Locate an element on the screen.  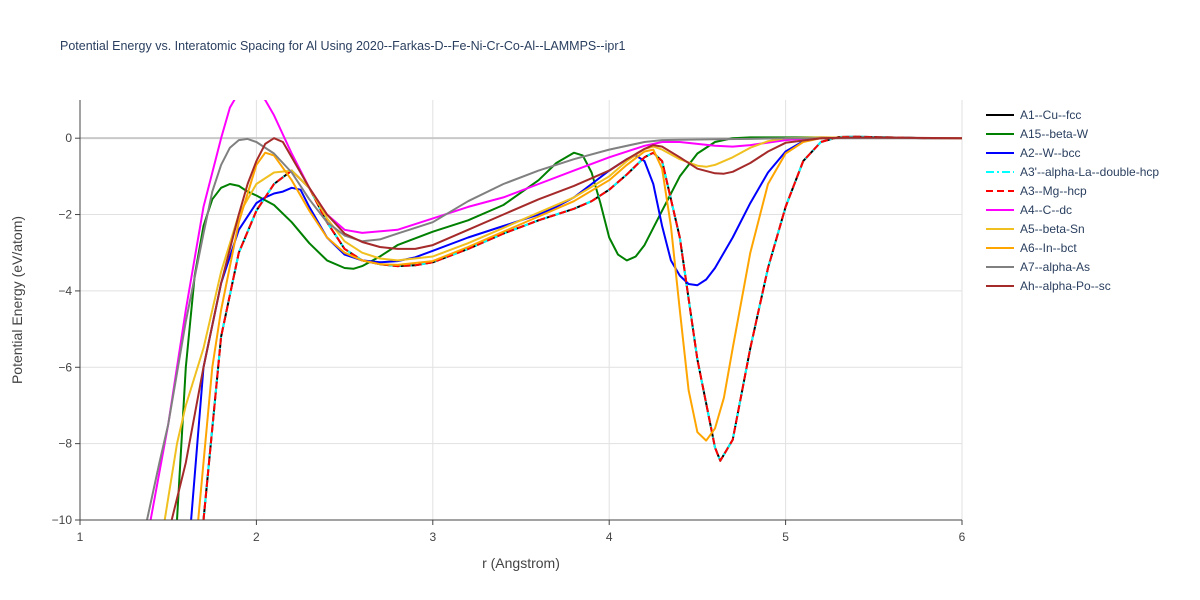
legend-label: A4--C--dc is located at coordinates (1046, 210).